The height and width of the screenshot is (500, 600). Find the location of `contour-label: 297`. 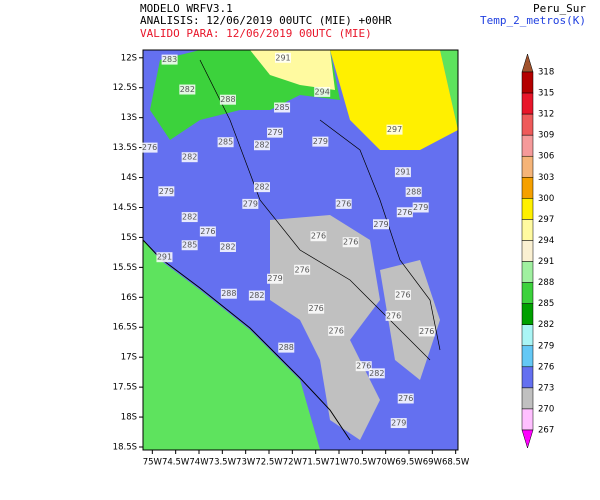

contour-label: 297 is located at coordinates (394, 129).